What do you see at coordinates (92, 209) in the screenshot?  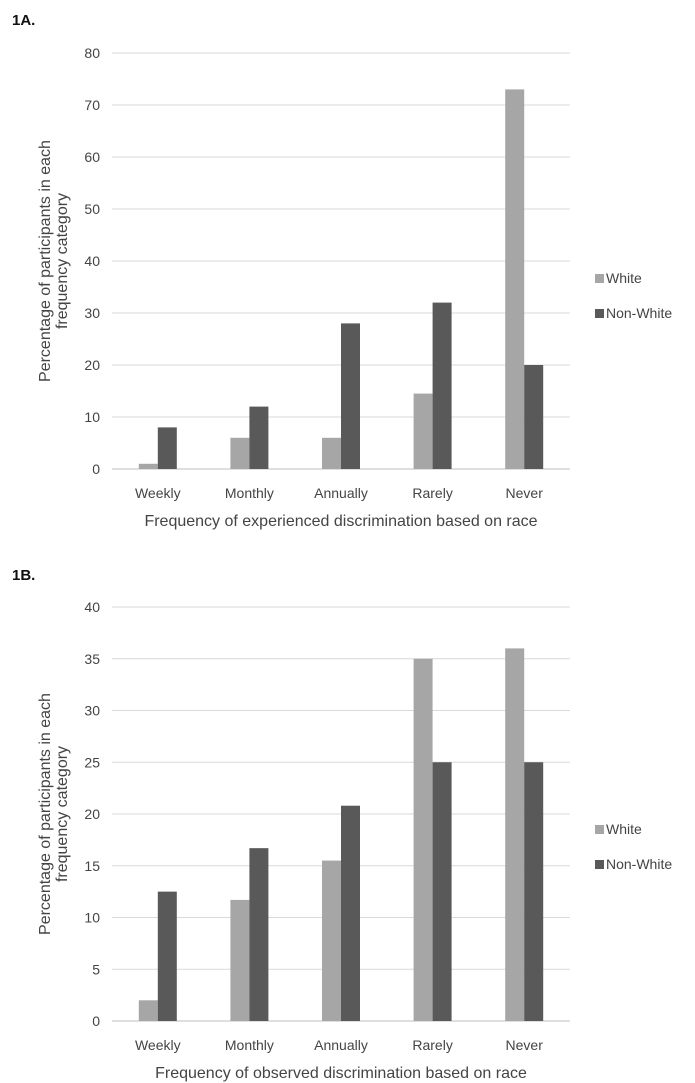 I see `y-tick-label: 50` at bounding box center [92, 209].